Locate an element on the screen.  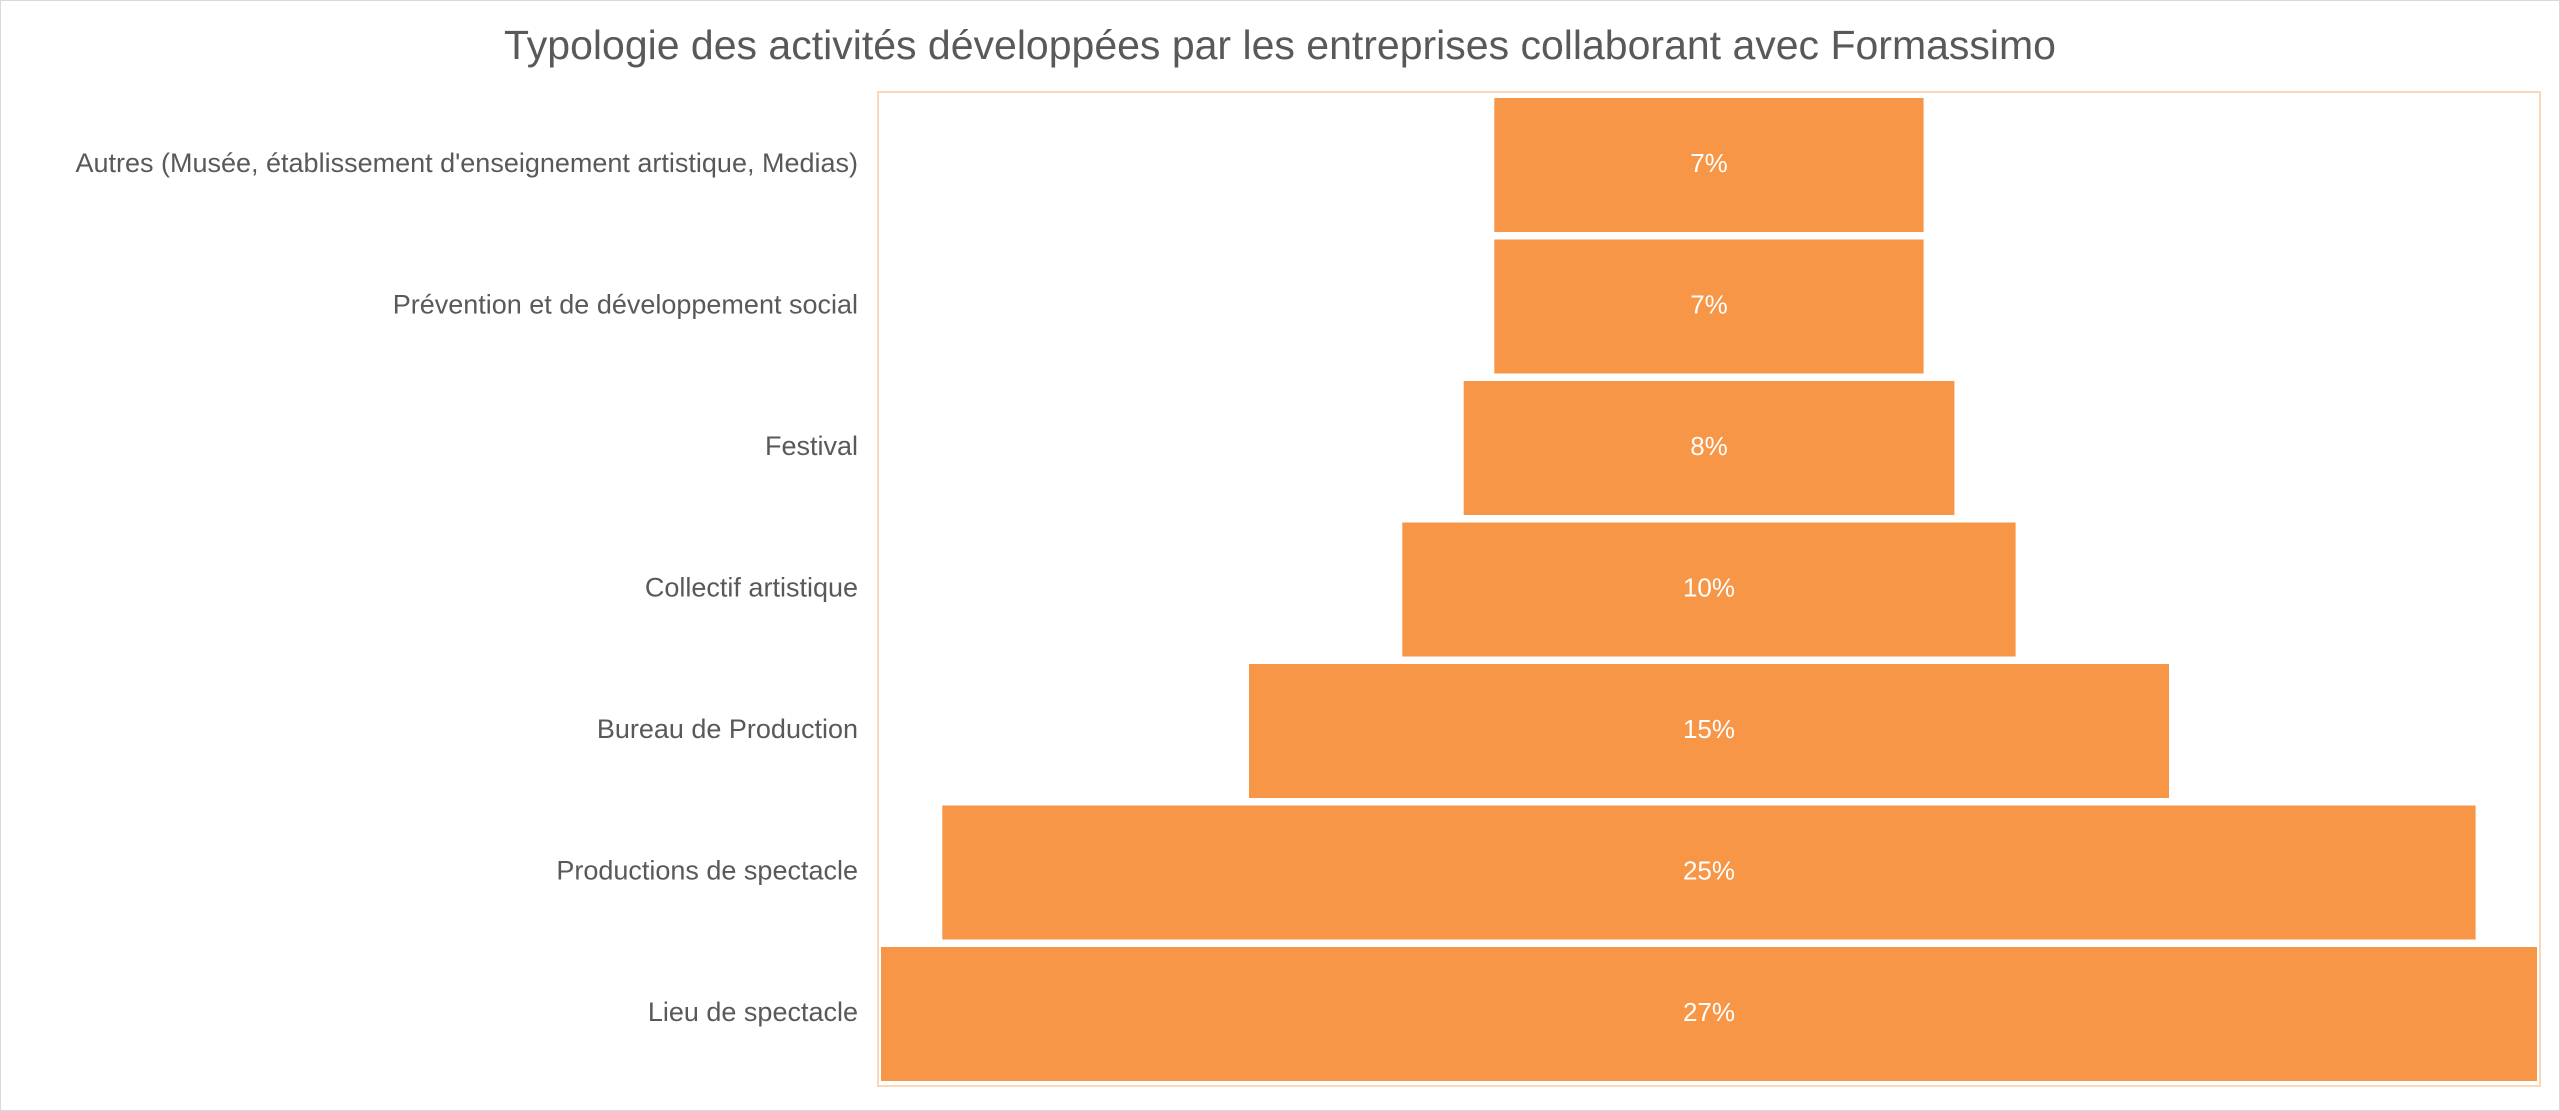
bar-data-label: 15% is located at coordinates (1709, 729).